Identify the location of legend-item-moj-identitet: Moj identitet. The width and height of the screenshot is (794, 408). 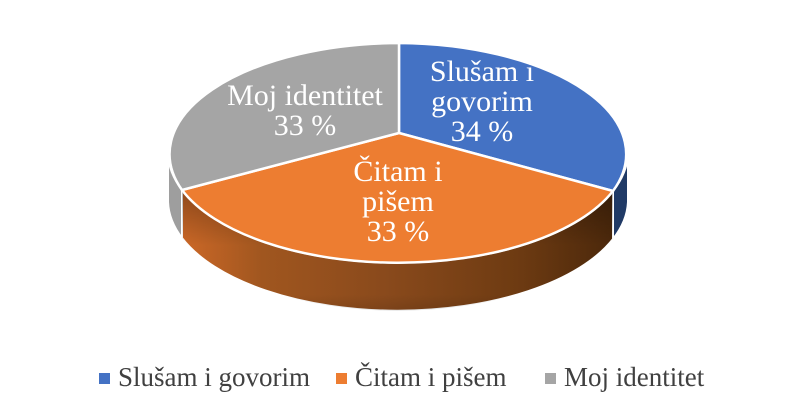
(624, 377).